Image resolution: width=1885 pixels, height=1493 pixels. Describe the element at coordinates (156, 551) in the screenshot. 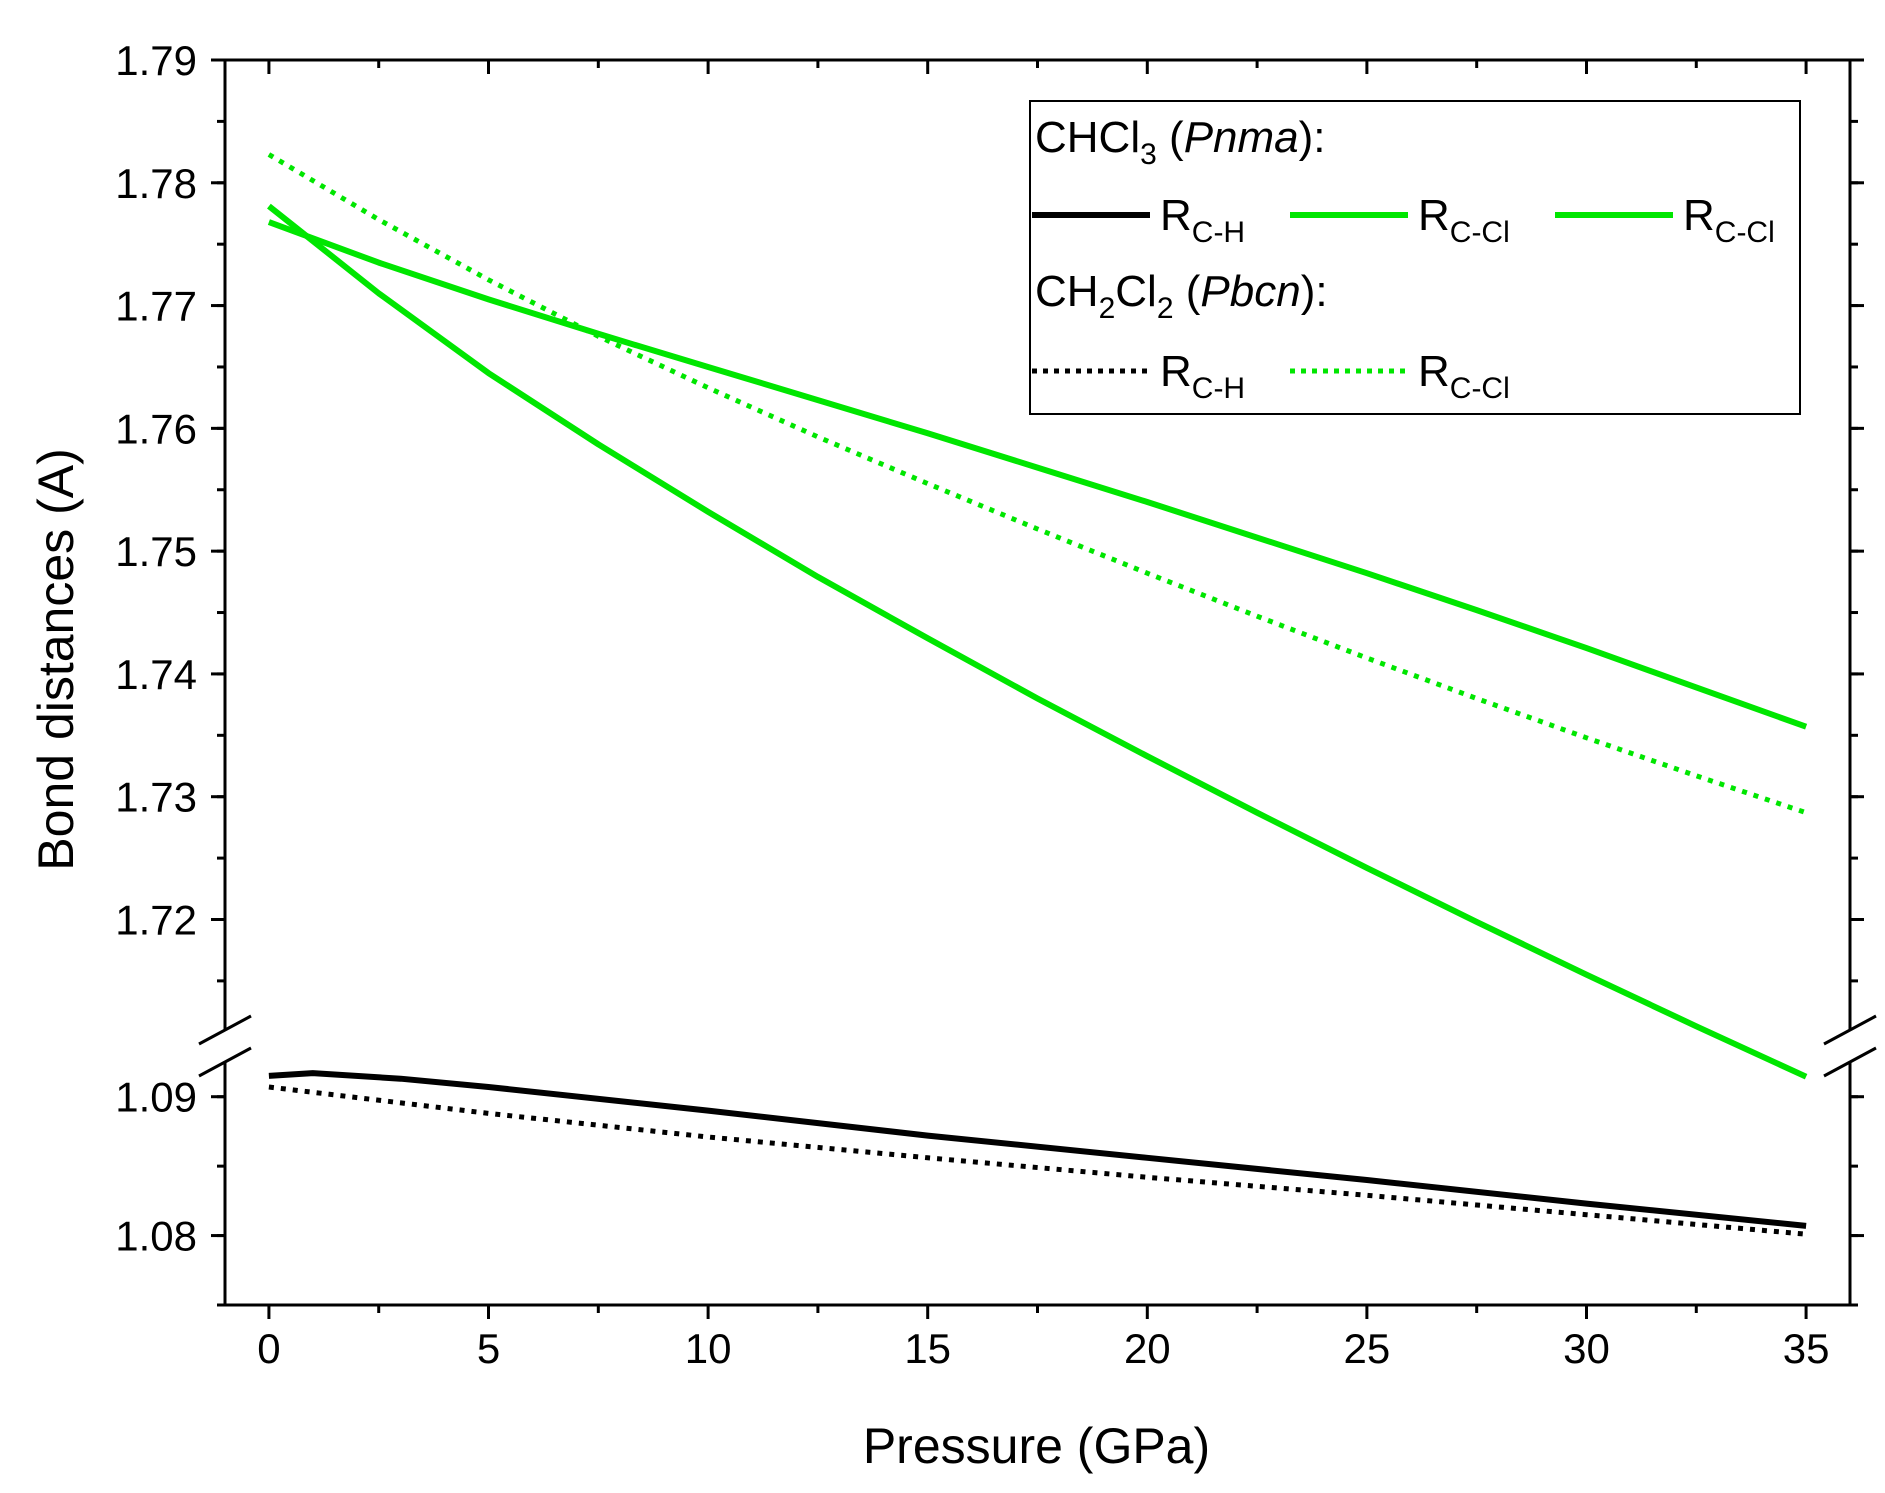

I see `y-tick-label: 1.75` at that location.